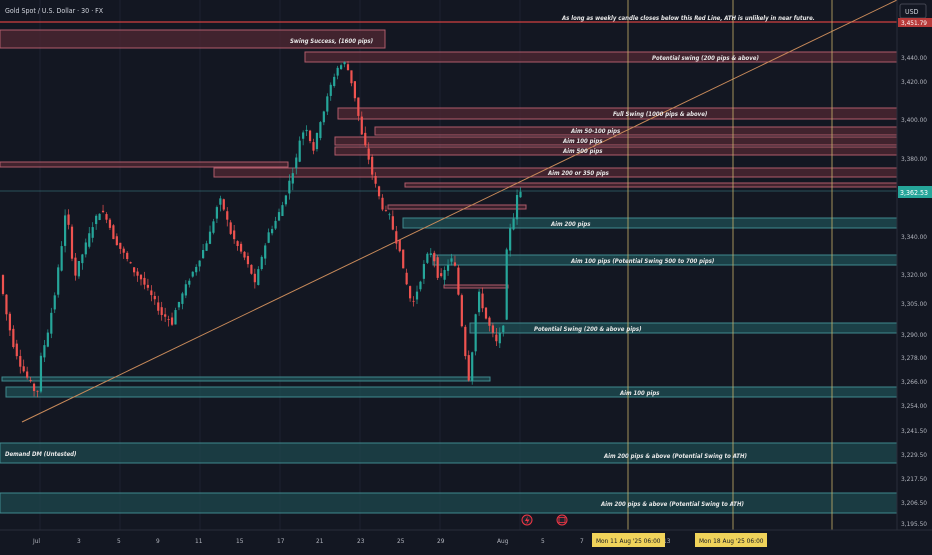  Describe the element at coordinates (914, 237) in the screenshot. I see `y-tick-label: 3,340.00` at that location.